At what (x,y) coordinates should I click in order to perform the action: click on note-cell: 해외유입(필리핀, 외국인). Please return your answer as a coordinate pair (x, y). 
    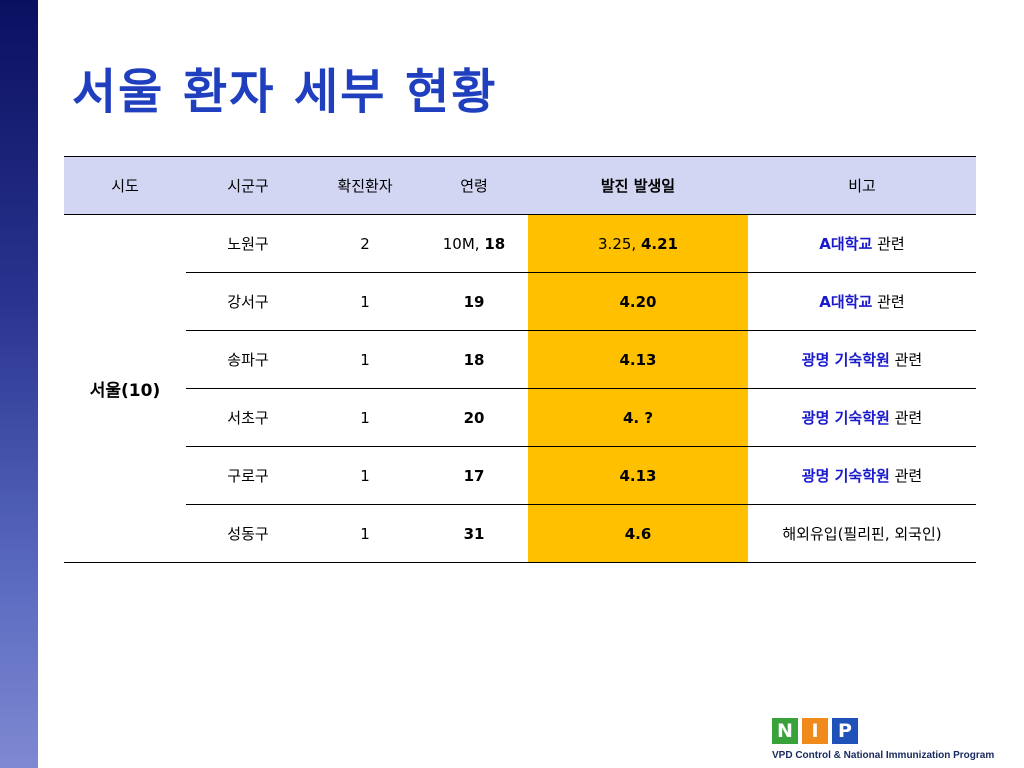
    Looking at the image, I should click on (862, 533).